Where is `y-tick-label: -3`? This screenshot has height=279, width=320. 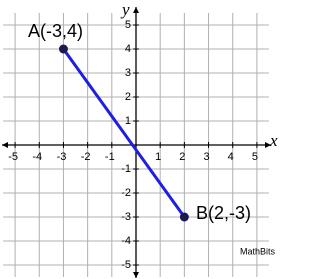
y-tick-label: -3 is located at coordinates (126, 217).